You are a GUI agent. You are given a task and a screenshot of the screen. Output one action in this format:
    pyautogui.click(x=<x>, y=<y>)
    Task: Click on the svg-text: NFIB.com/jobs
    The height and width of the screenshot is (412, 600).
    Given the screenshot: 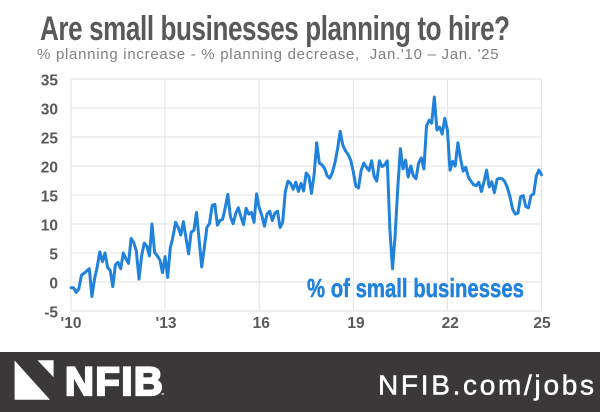 What is the action you would take?
    pyautogui.click(x=487, y=385)
    